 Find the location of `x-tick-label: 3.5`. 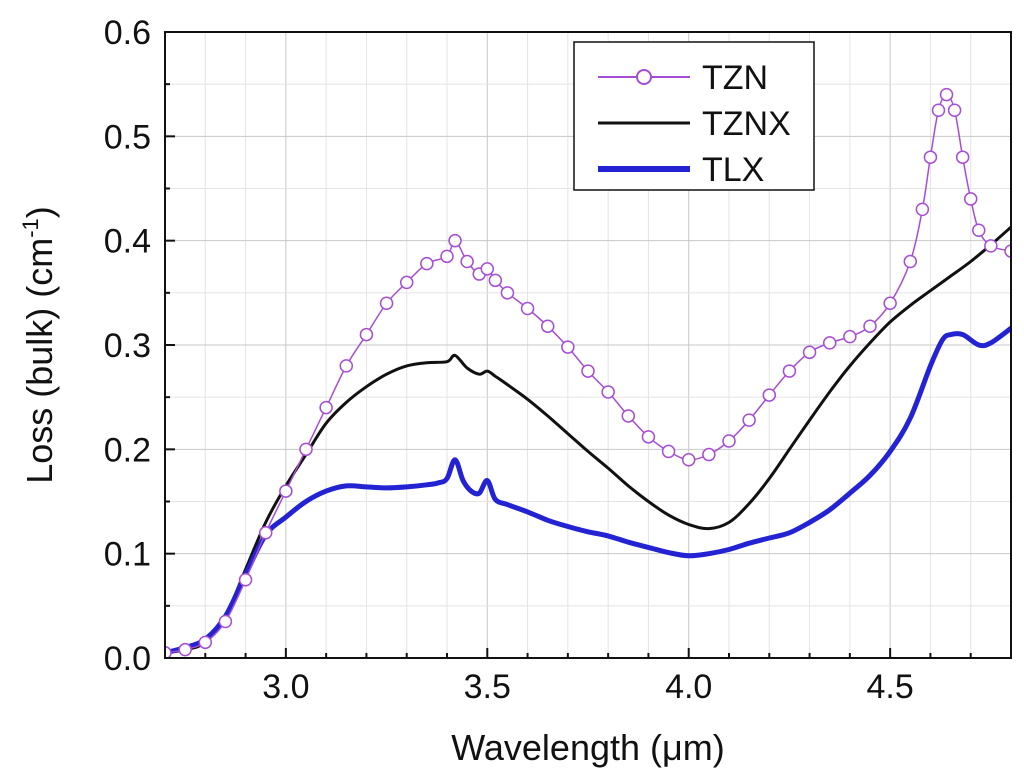

x-tick-label: 3.5 is located at coordinates (487, 687).